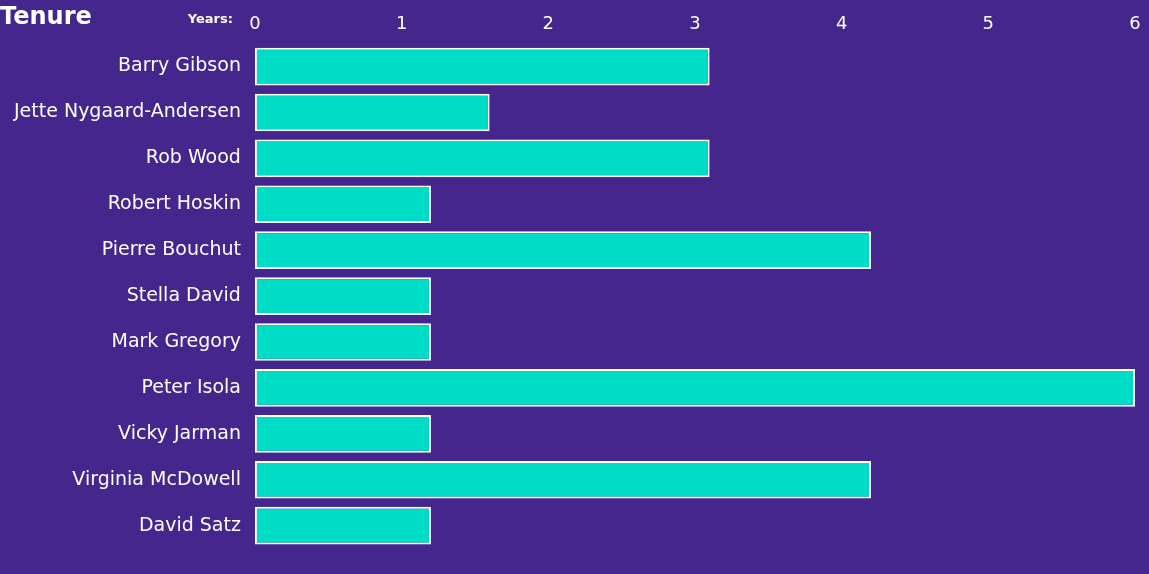 This screenshot has width=1149, height=574. What do you see at coordinates (171, 248) in the screenshot?
I see `y-tick-label: Pierre Bouchut` at bounding box center [171, 248].